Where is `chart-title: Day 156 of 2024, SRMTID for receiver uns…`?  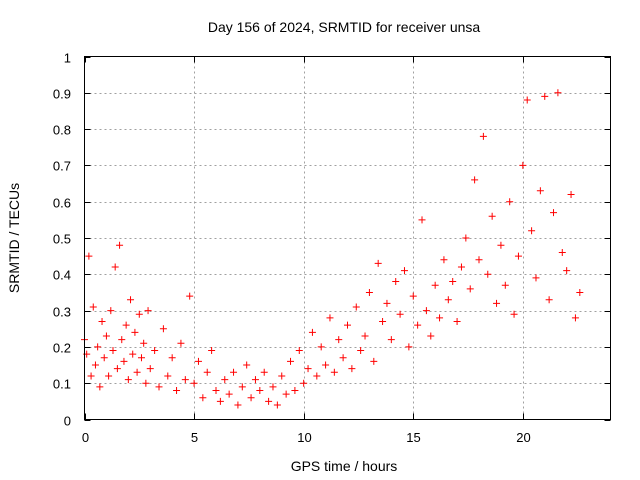
chart-title: Day 156 of 2024, SRMTID for receiver uns… is located at coordinates (344, 27).